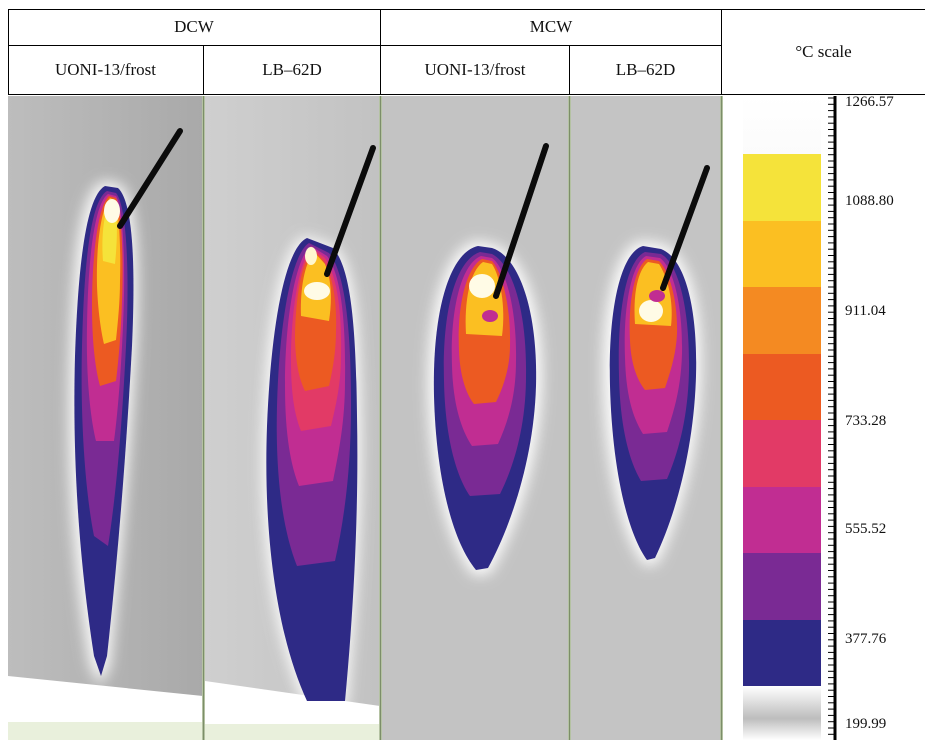  I want to click on table-divider-mcw-sub, so click(569, 70).